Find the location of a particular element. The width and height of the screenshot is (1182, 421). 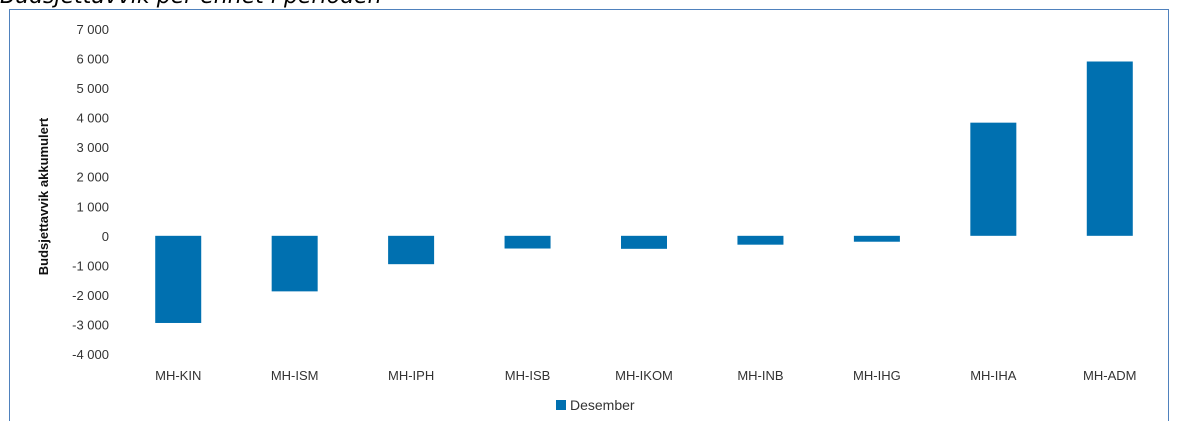

chart-legend: Desember is located at coordinates (595, 405).